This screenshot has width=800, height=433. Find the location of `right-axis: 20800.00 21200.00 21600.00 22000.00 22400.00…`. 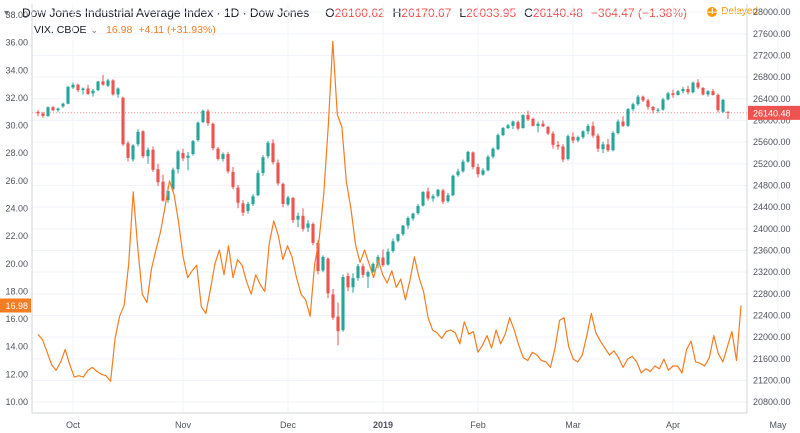

right-axis: 20800.00 21200.00 21600.00 22000.00 22400.00… is located at coordinates (773, 208).